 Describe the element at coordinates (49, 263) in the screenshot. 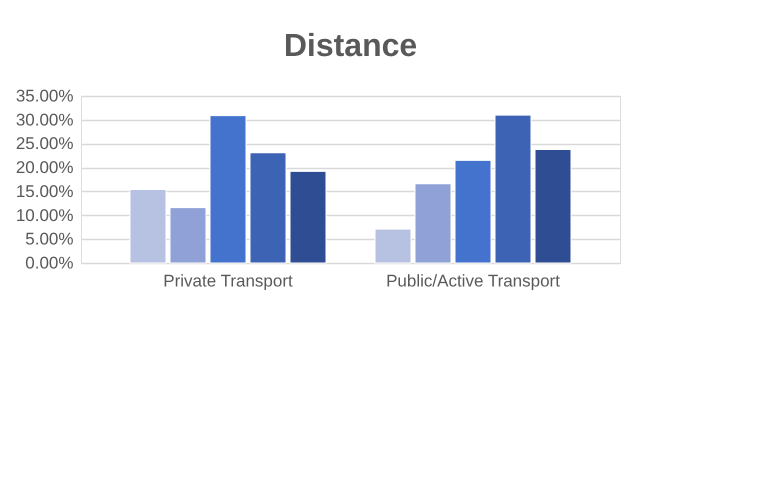

I see `y-tick-label: 0.00%` at that location.